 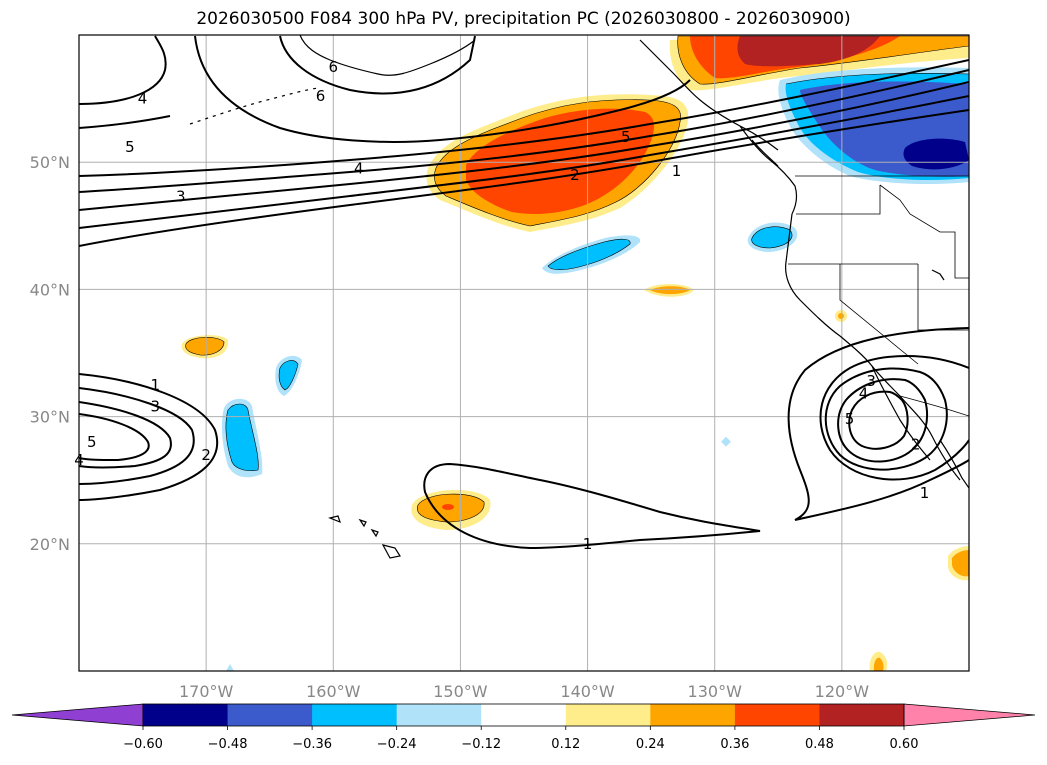 I want to click on alaska-coast, so click(x=387, y=55).